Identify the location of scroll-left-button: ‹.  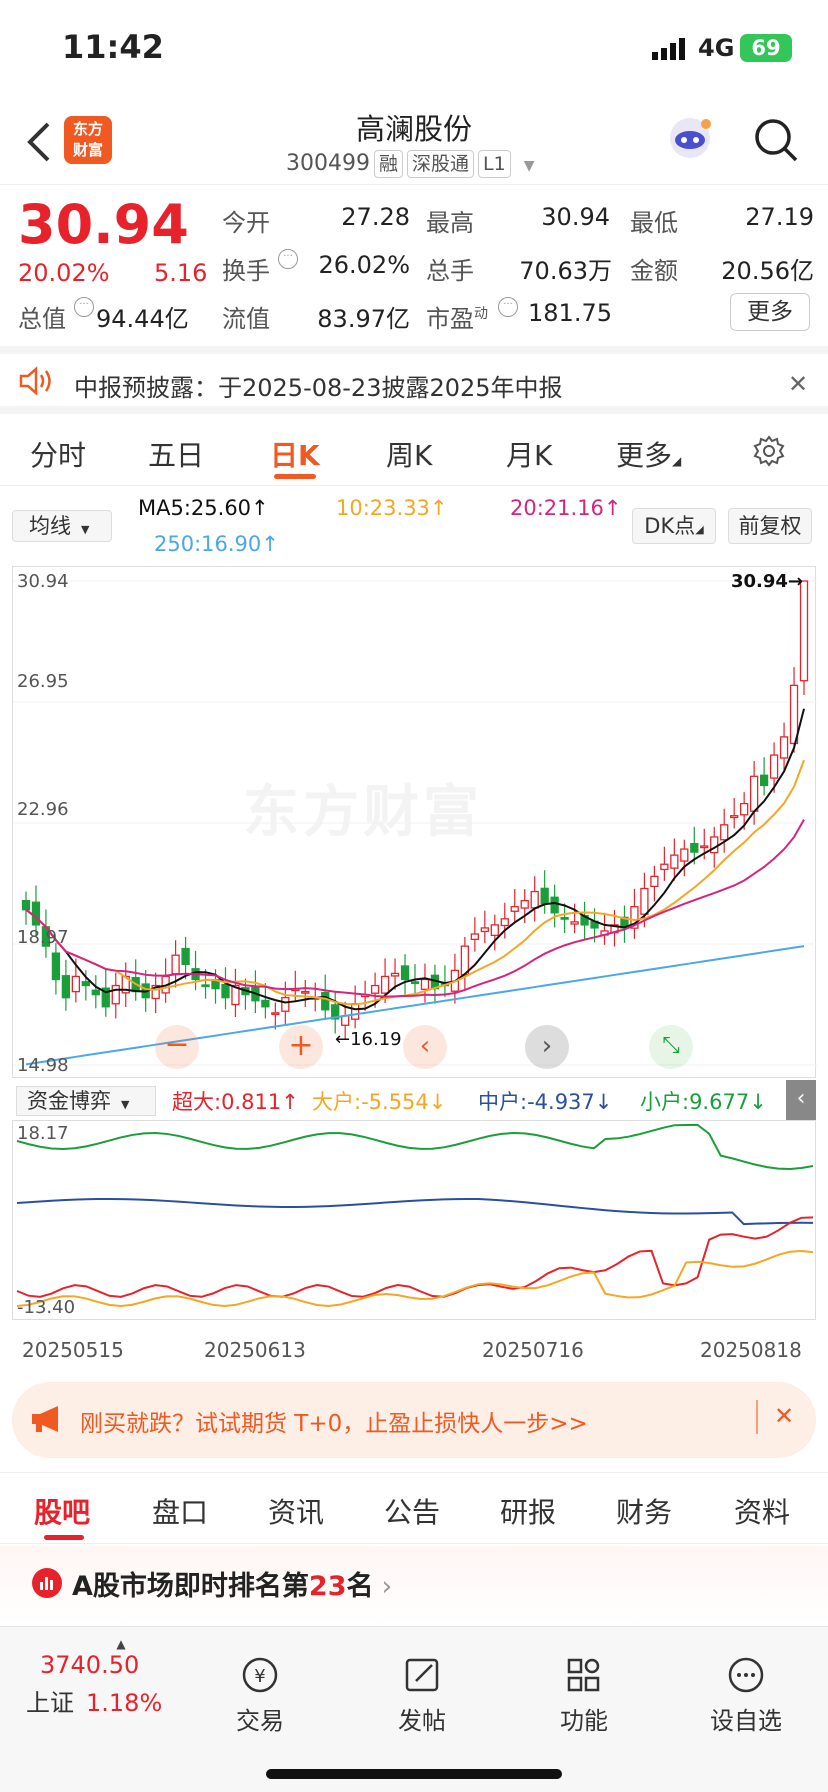
(425, 1047).